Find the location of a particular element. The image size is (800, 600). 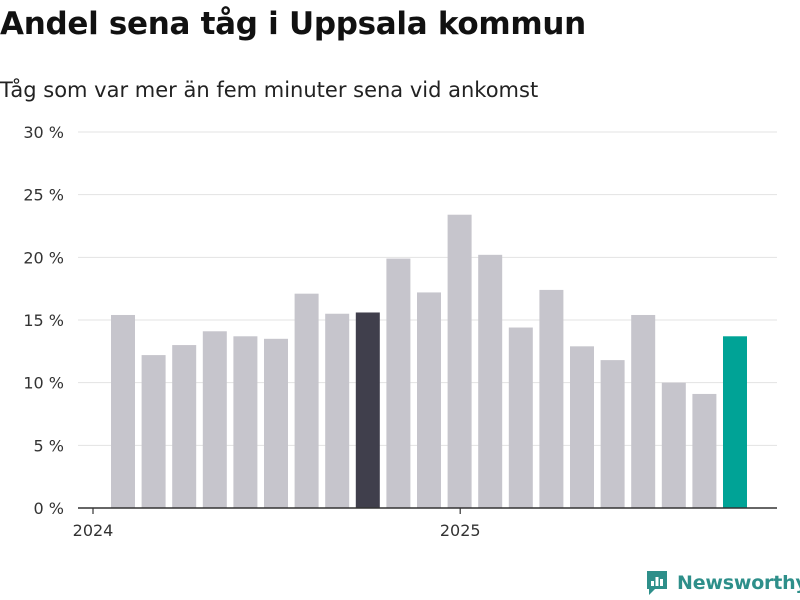

y-tick-label-15: 15 % is located at coordinates (43, 320).